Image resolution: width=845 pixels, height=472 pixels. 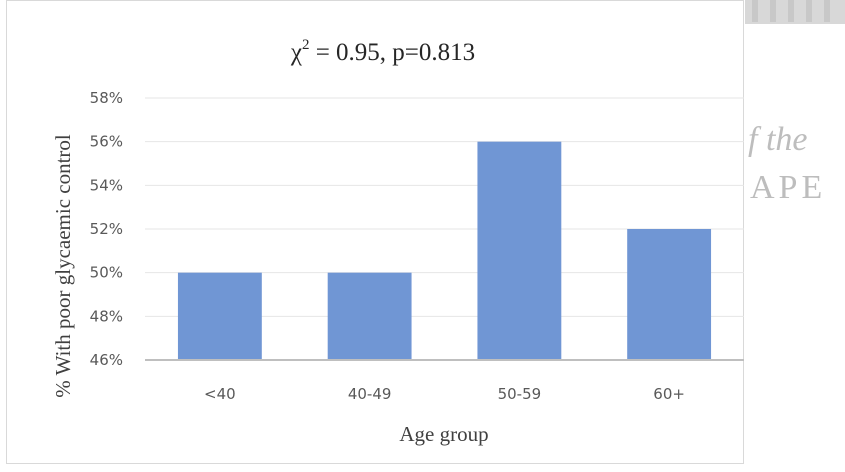 What do you see at coordinates (220, 394) in the screenshot?
I see `x-tick-label: <40` at bounding box center [220, 394].